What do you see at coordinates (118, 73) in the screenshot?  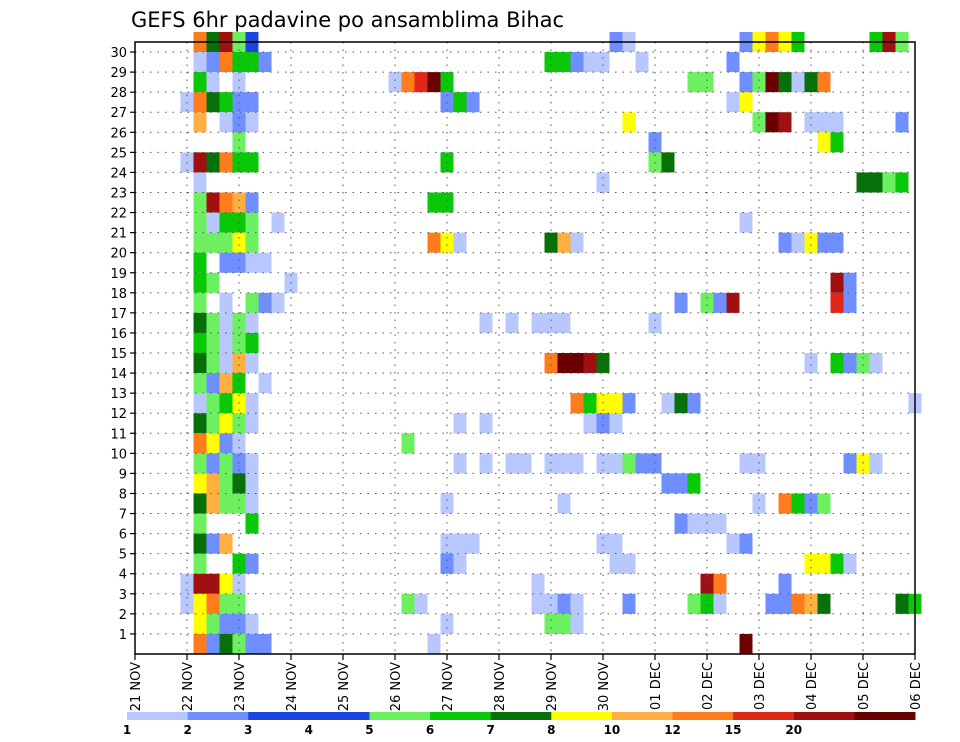 I see `y-tick-label: 29` at bounding box center [118, 73].